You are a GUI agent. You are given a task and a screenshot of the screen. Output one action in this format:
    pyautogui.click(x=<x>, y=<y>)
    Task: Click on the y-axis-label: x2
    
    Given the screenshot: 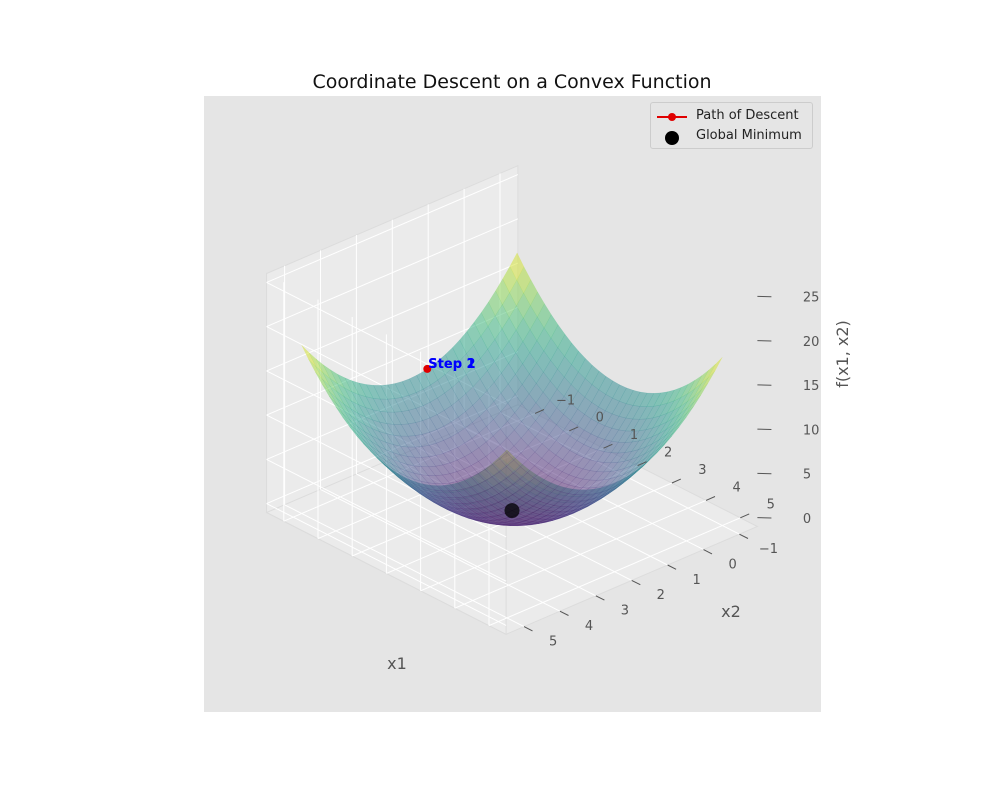 What is the action you would take?
    pyautogui.click(x=731, y=611)
    